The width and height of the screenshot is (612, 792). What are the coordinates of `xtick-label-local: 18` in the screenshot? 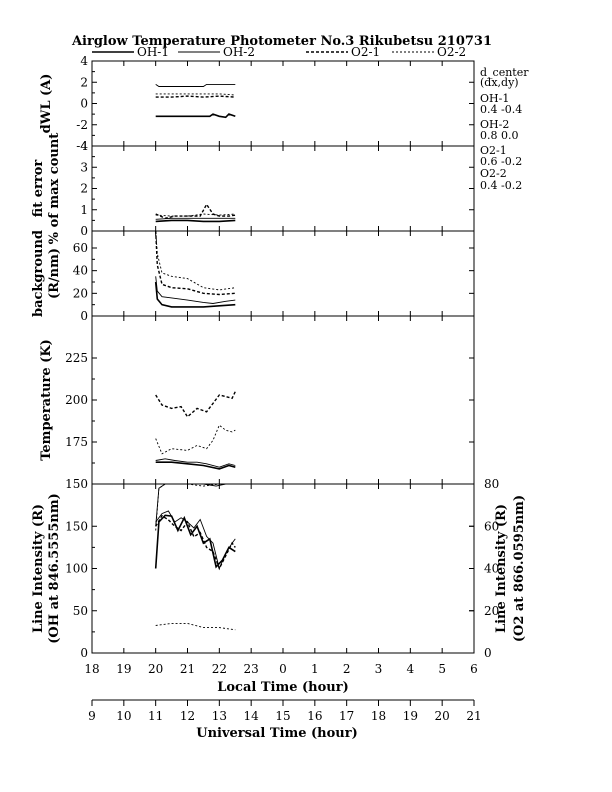 It's located at (91, 669).